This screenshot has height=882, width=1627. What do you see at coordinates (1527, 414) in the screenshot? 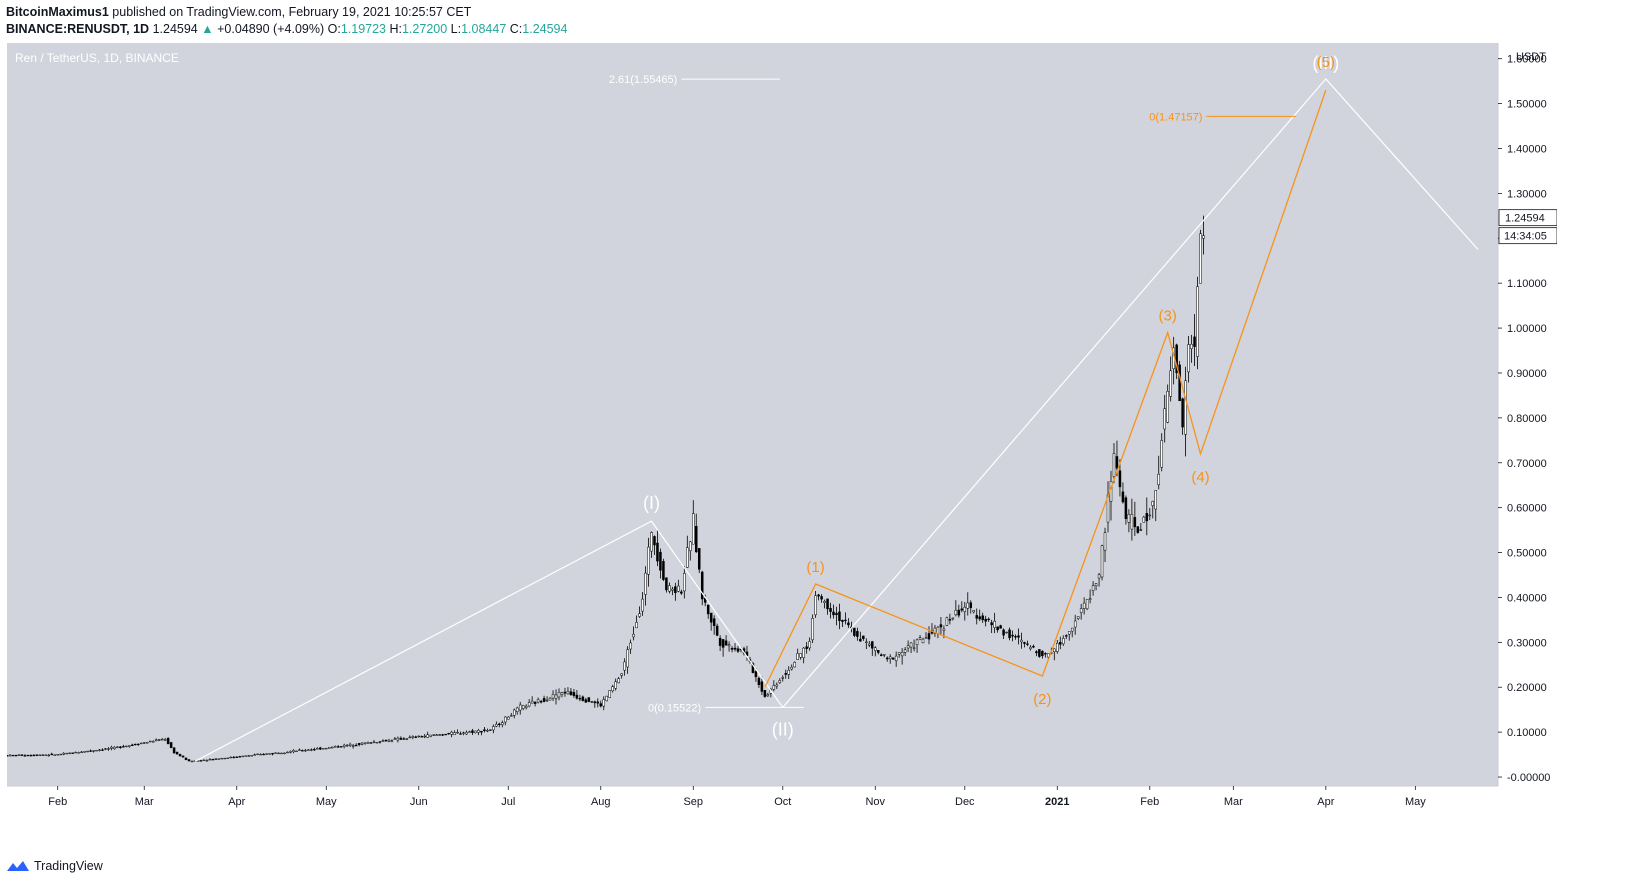
I see `price-axis` at bounding box center [1527, 414].